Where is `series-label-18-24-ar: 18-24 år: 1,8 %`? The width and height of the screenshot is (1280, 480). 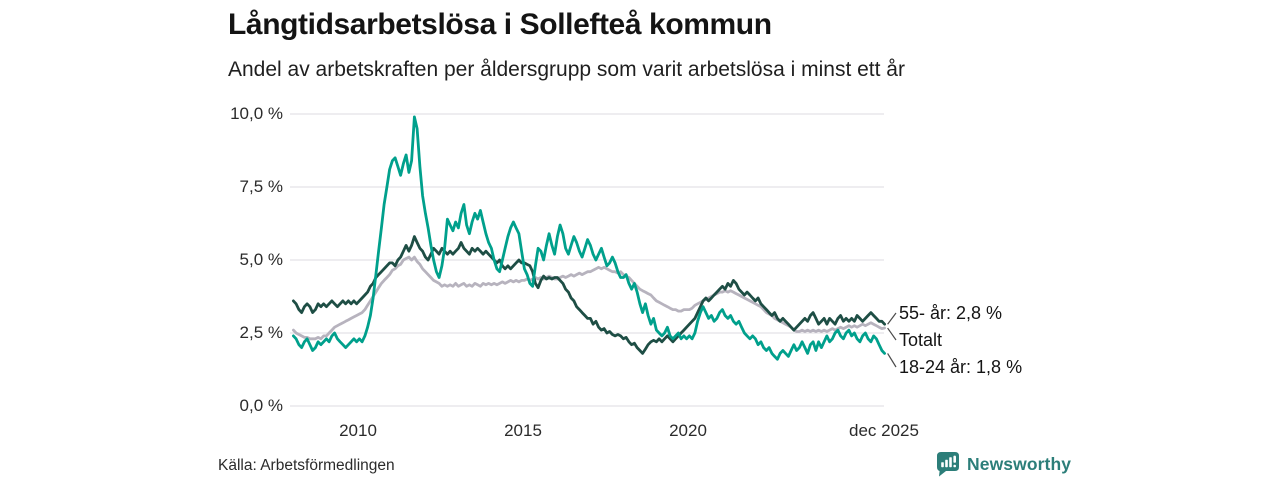 series-label-18-24-ar: 18-24 år: 1,8 % is located at coordinates (961, 367).